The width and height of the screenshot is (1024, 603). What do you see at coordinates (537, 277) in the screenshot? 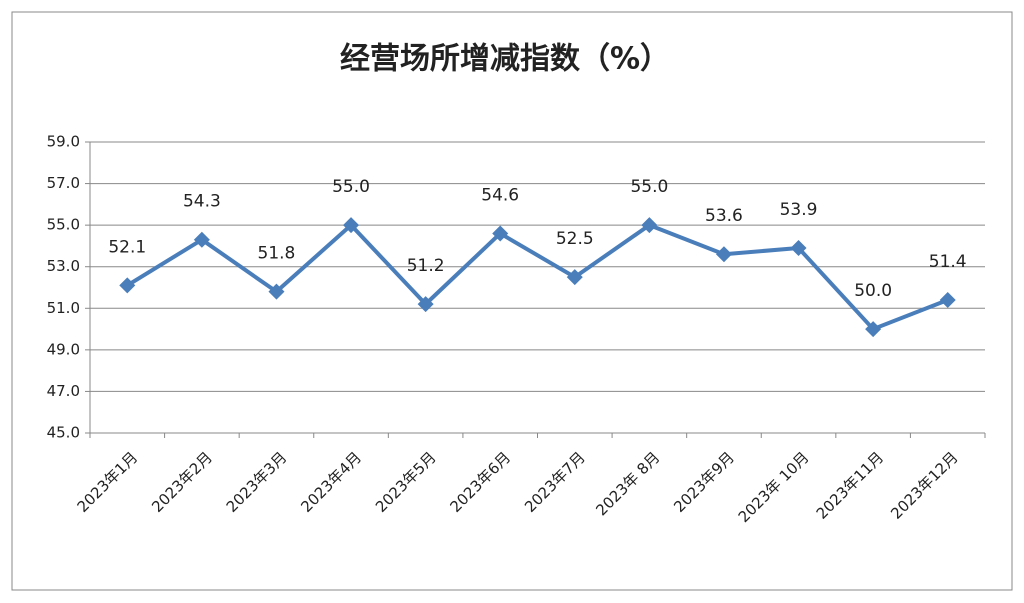
I see `series-line` at bounding box center [537, 277].